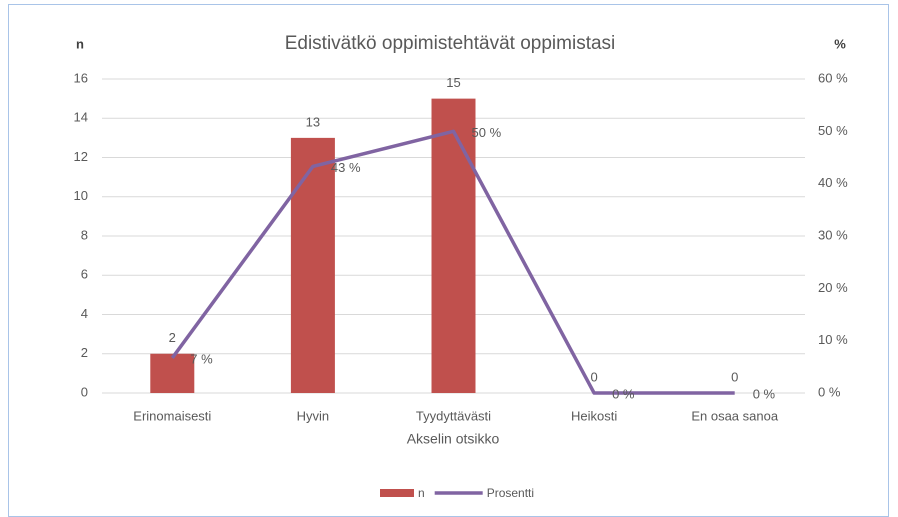 The image size is (898, 517). What do you see at coordinates (201, 358) in the screenshot?
I see `line-value-label: 7 %` at bounding box center [201, 358].